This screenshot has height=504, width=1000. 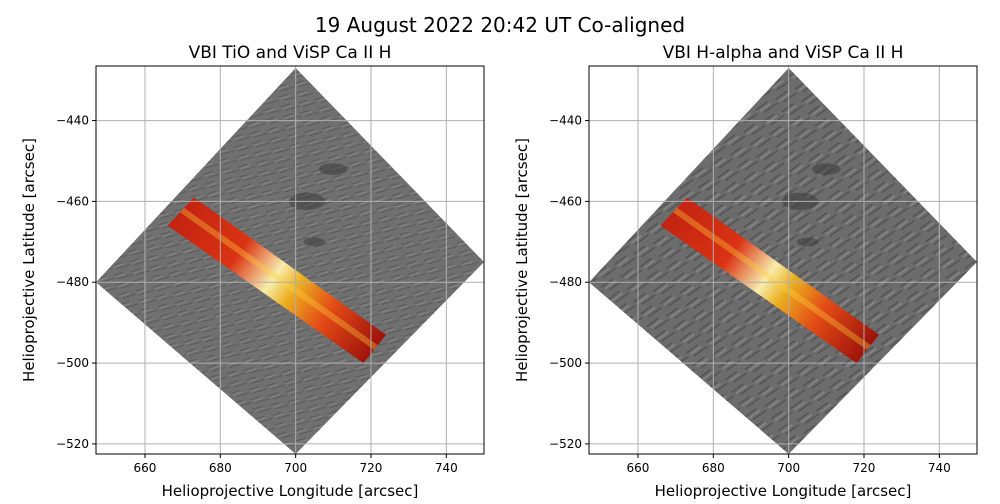 I want to click on figure-title: 19 August 2022 20:42 UT Co-aligned, so click(x=500, y=25).